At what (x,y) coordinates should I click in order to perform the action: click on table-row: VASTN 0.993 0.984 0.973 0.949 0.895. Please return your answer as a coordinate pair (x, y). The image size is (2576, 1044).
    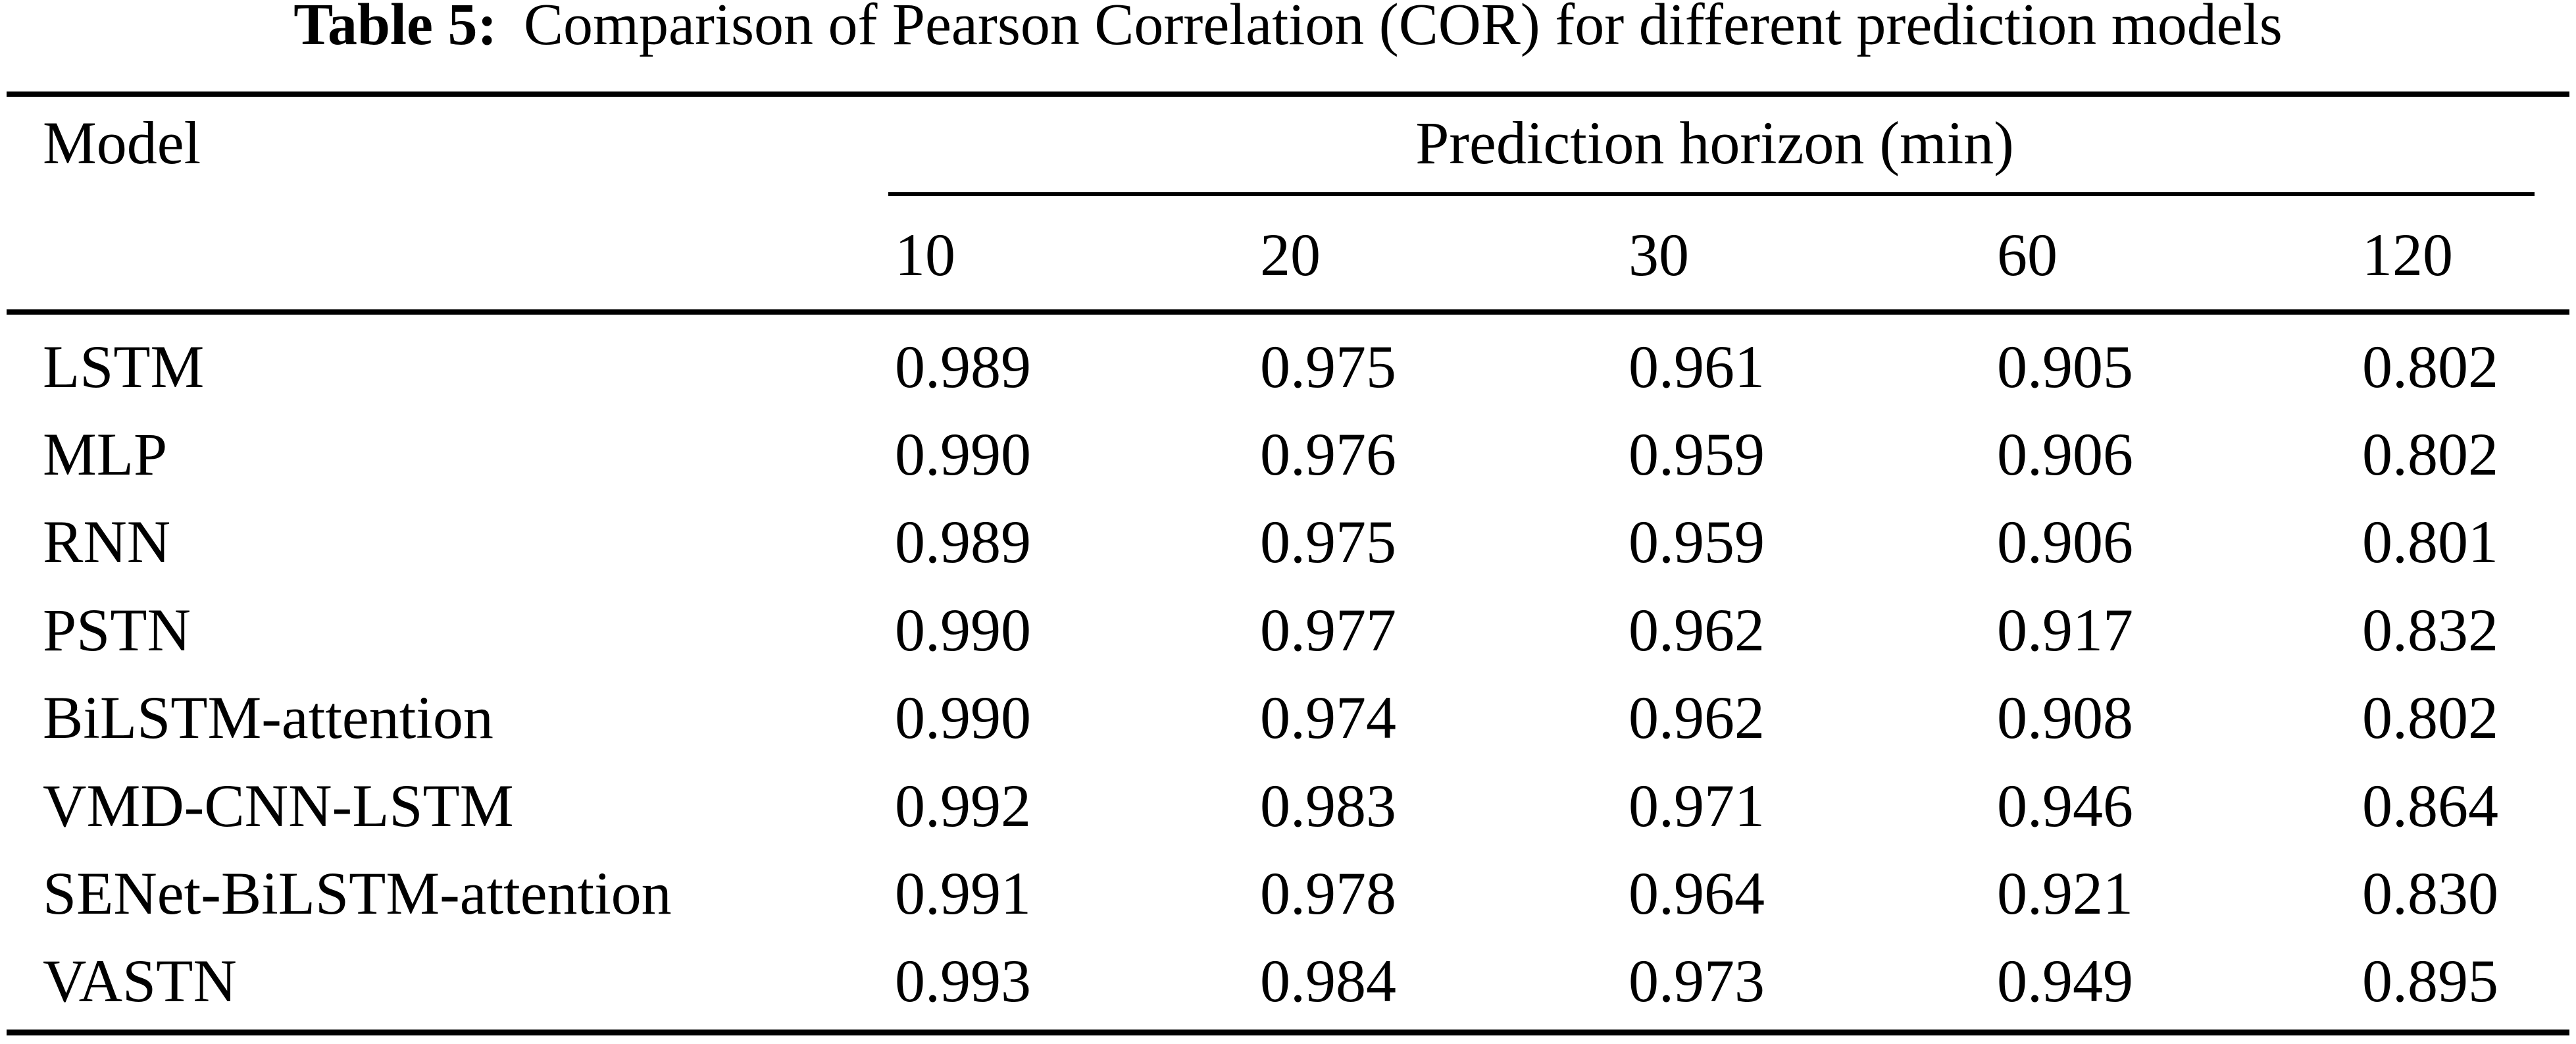
    Looking at the image, I should click on (1288, 981).